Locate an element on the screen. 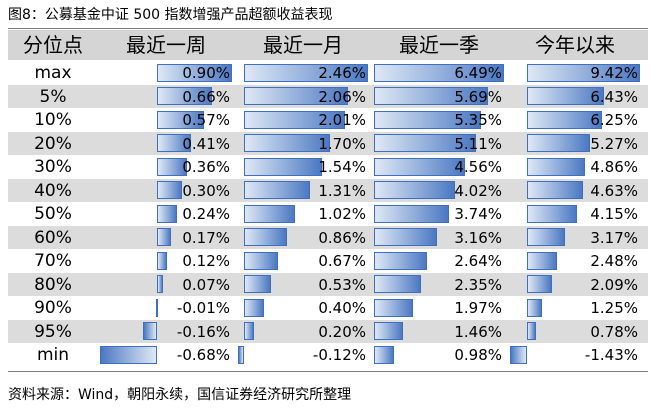 The image size is (656, 414). data-label: 2.35% is located at coordinates (478, 284).